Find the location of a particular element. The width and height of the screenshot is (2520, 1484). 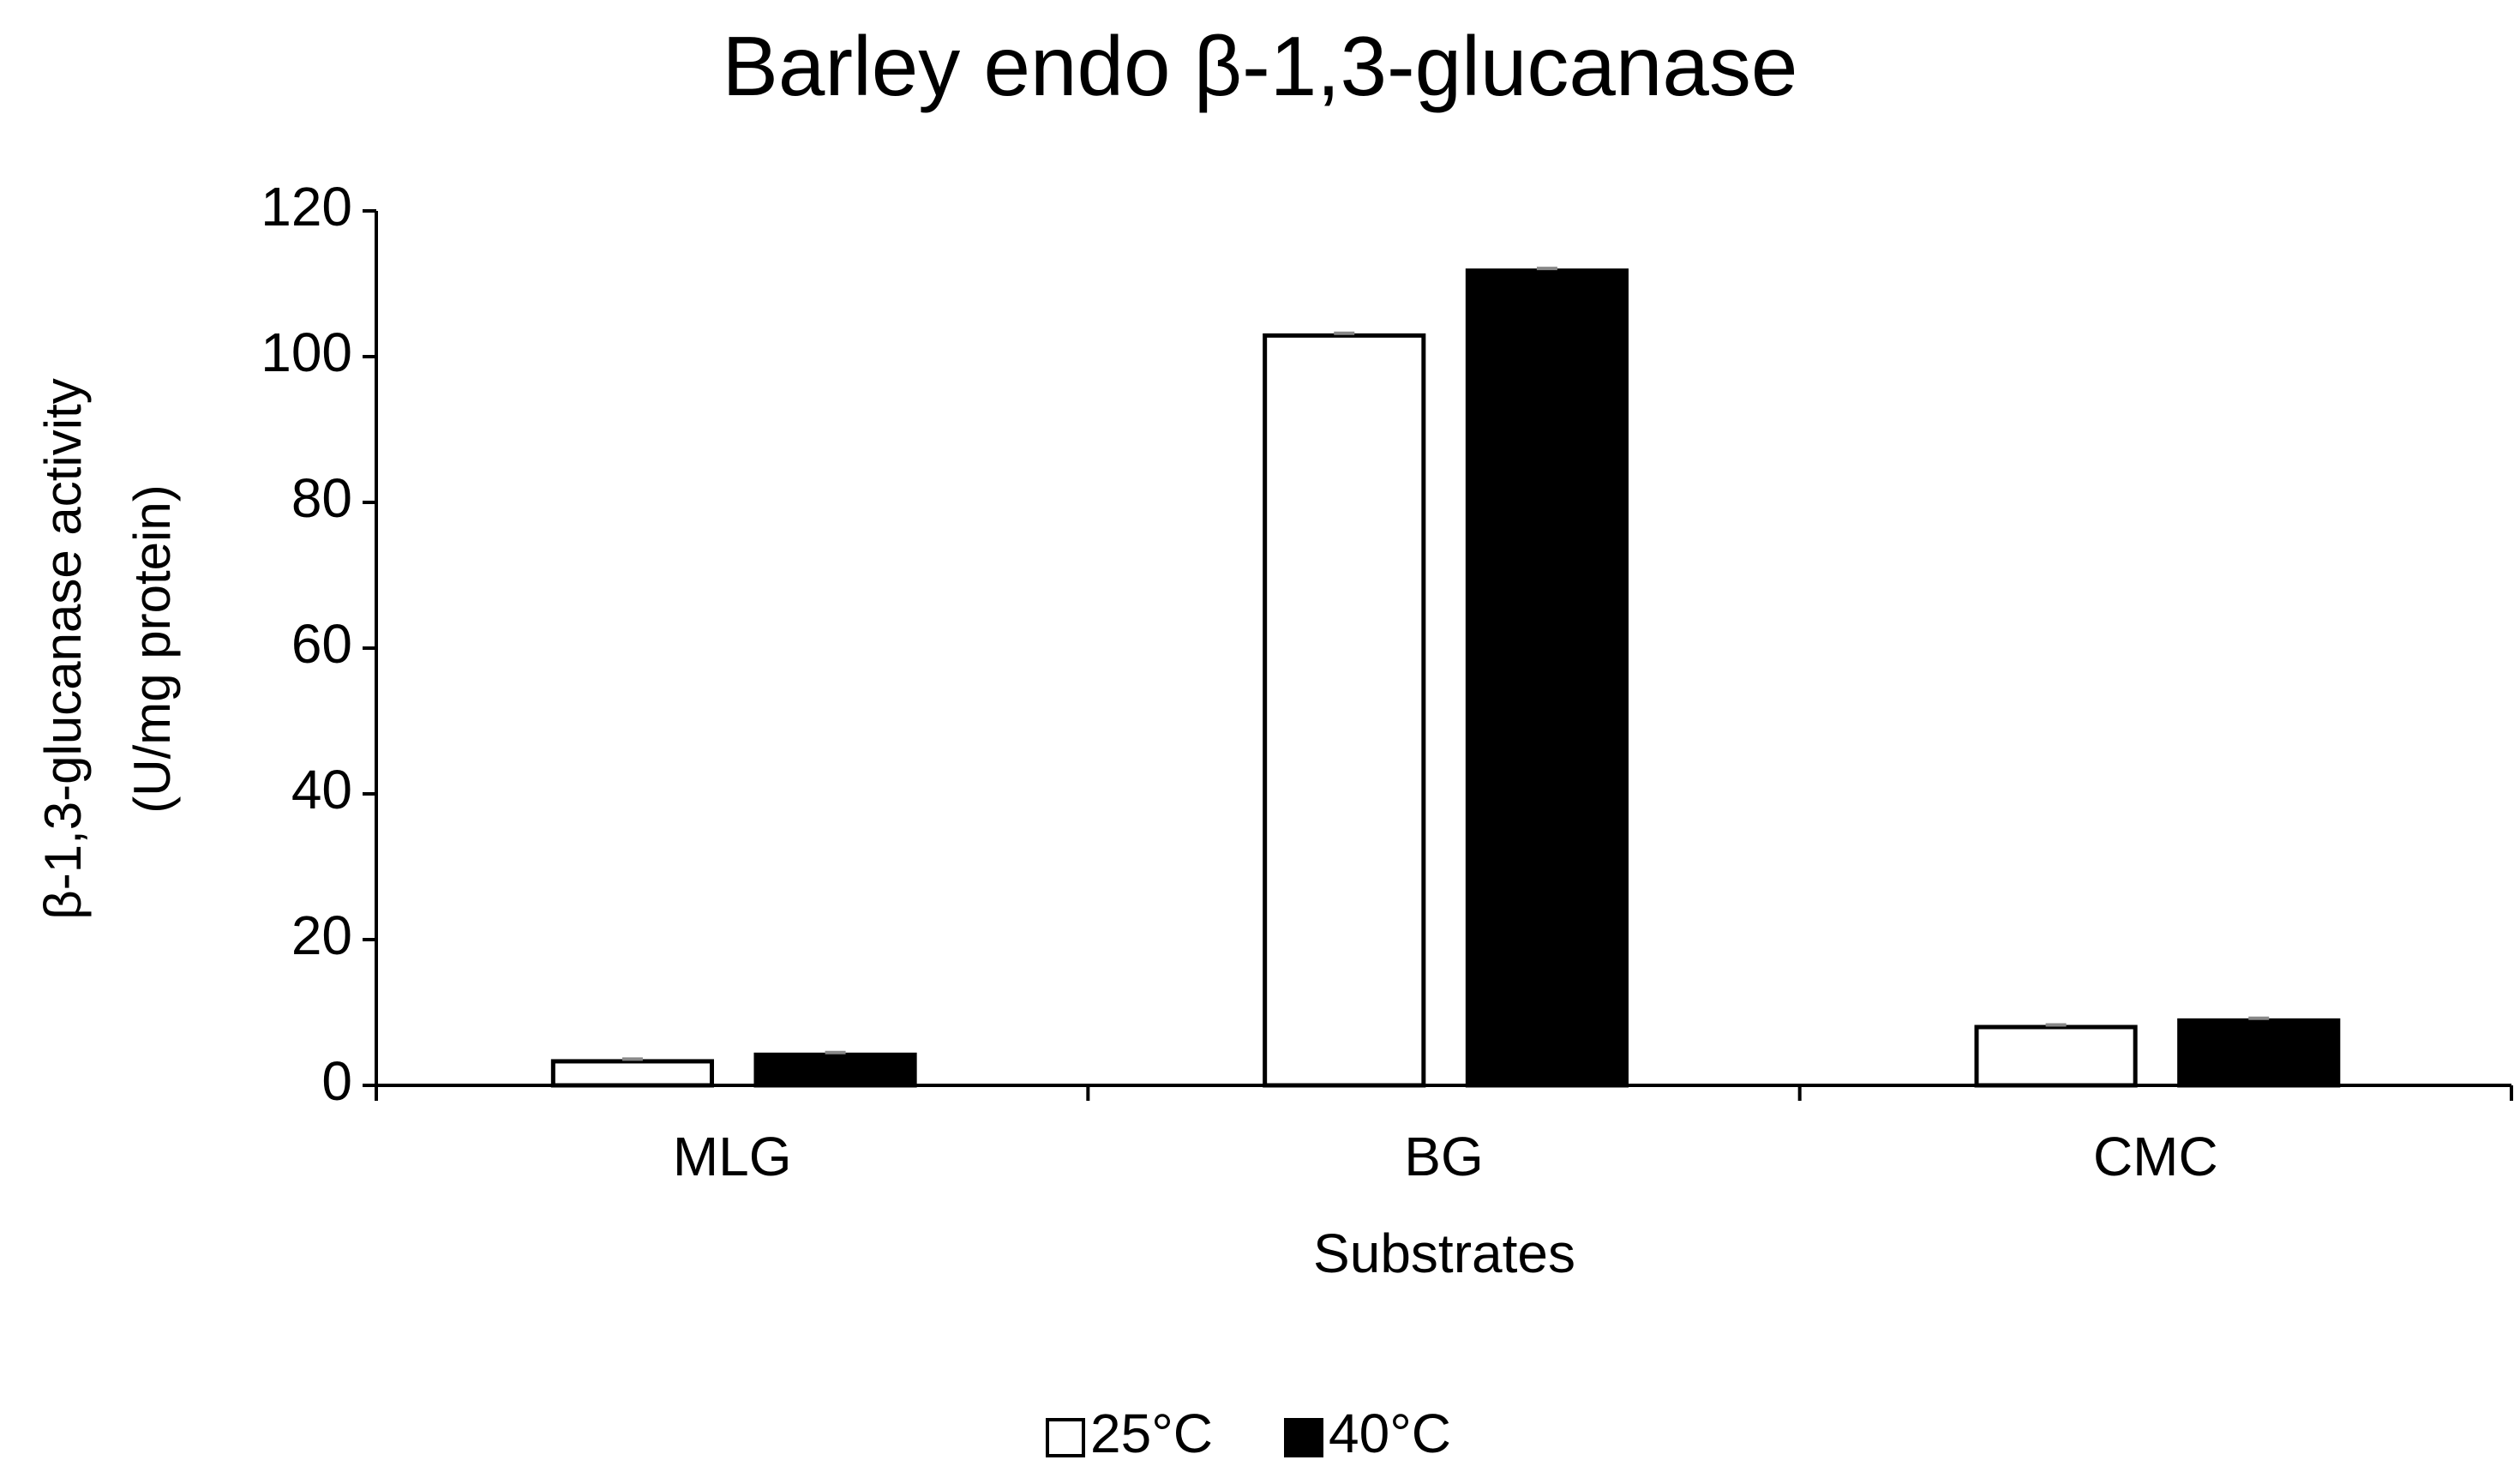

y-axis-title: (U/mg protein) is located at coordinates (152, 648).